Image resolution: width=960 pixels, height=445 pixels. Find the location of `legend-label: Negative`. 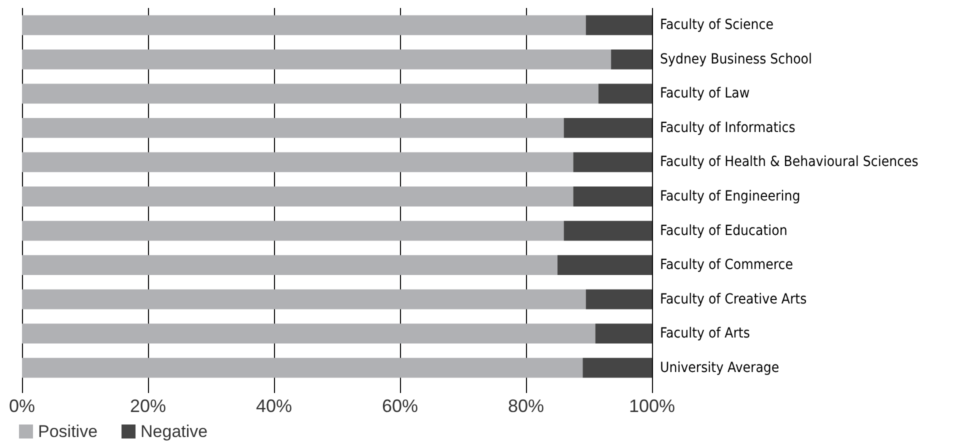

legend-label: Negative is located at coordinates (174, 431).